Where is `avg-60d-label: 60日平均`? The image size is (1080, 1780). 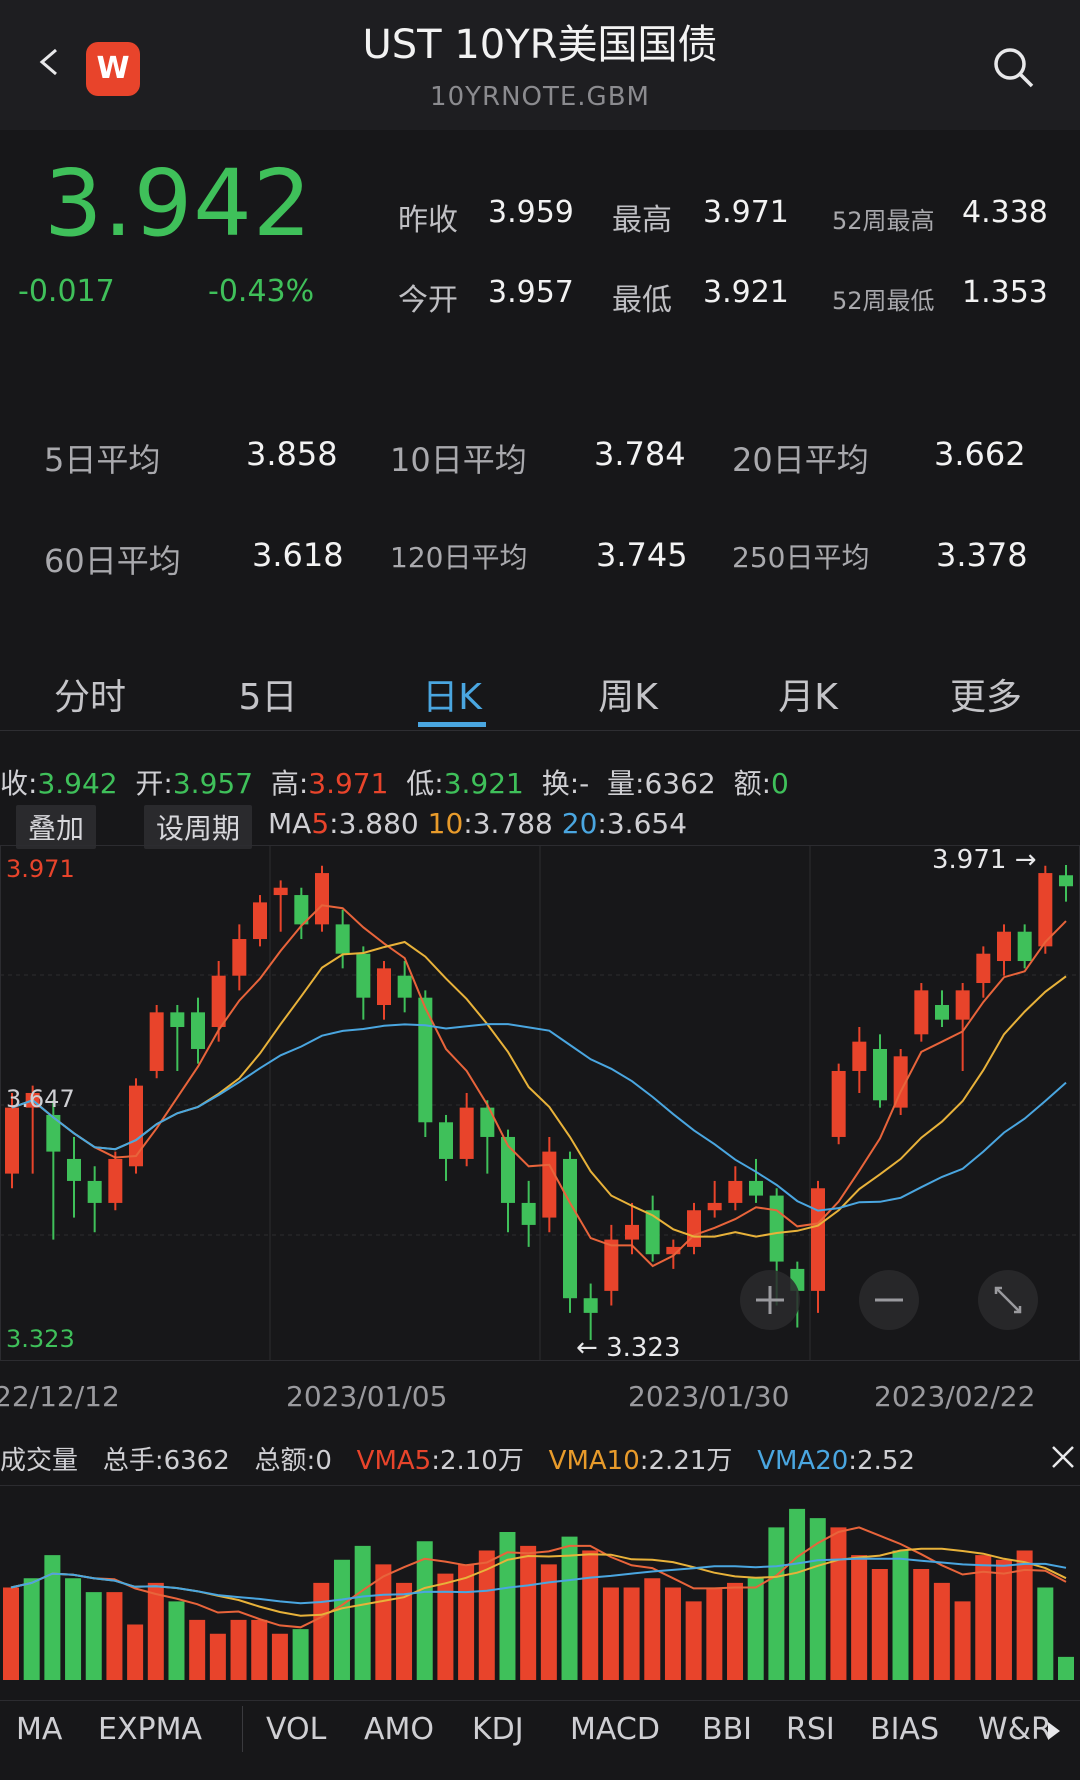 avg-60d-label: 60日平均 is located at coordinates (112, 561).